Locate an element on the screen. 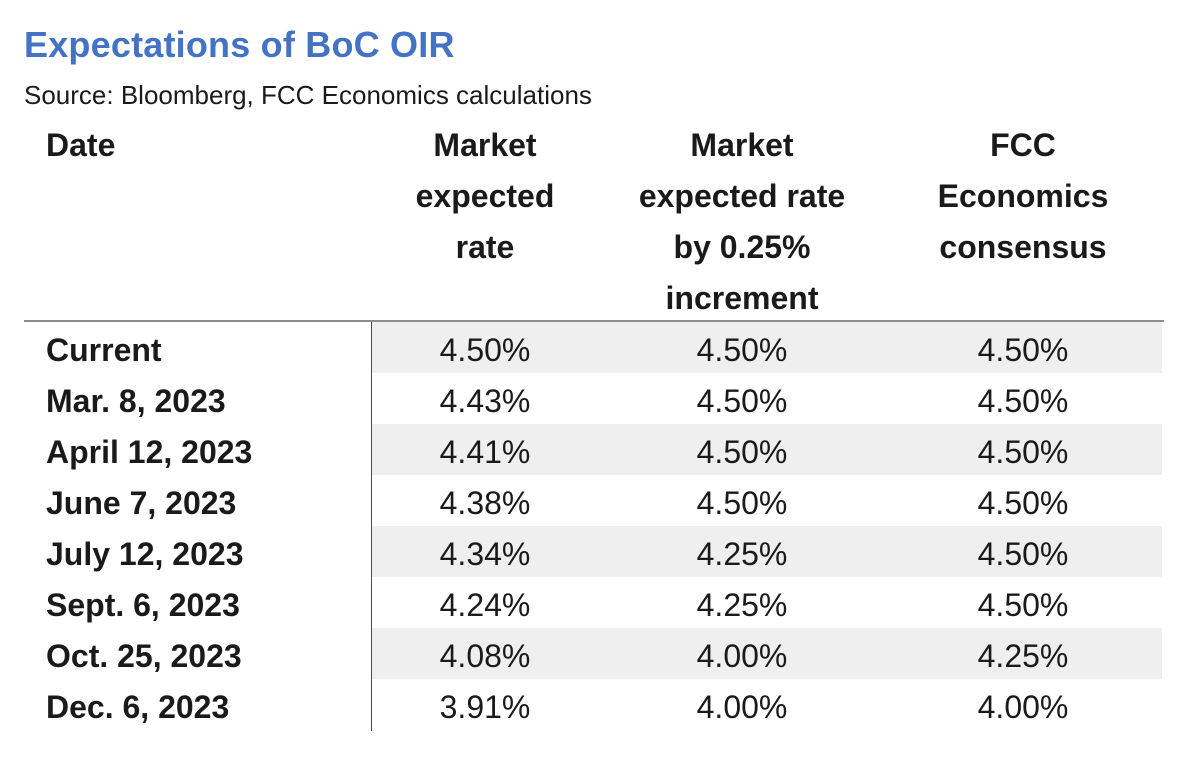  table-row: Current 4.50% 4.50% 4.50% is located at coordinates (597, 347).